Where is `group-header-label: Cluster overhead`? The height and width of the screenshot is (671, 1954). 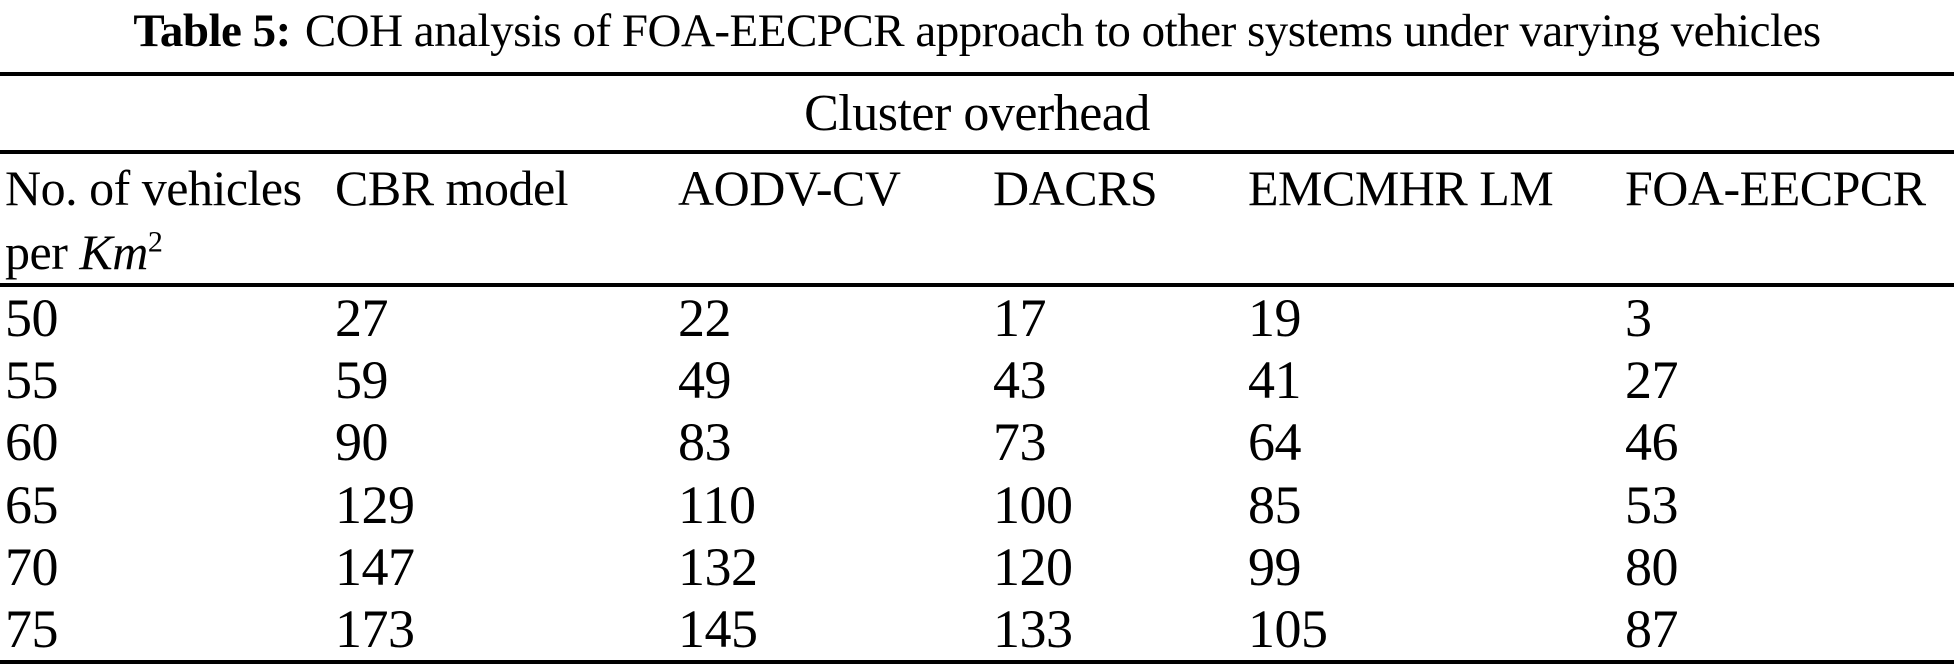
group-header-label: Cluster overhead is located at coordinates (977, 113).